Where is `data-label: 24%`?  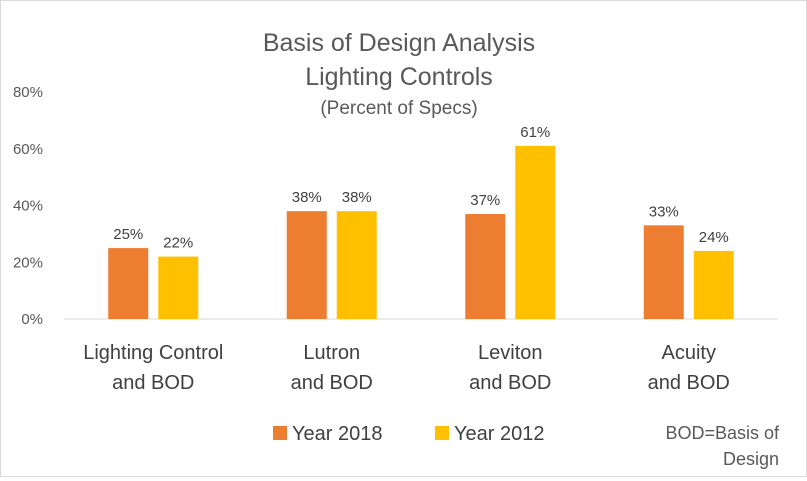 data-label: 24% is located at coordinates (714, 237).